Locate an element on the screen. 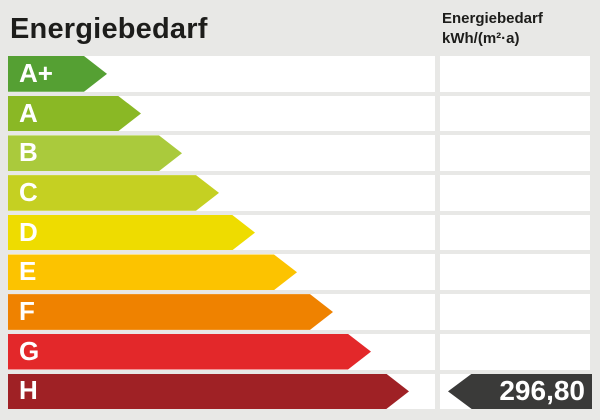 This screenshot has width=600, height=420. unit-label-line1: Energiebedarf is located at coordinates (492, 18).